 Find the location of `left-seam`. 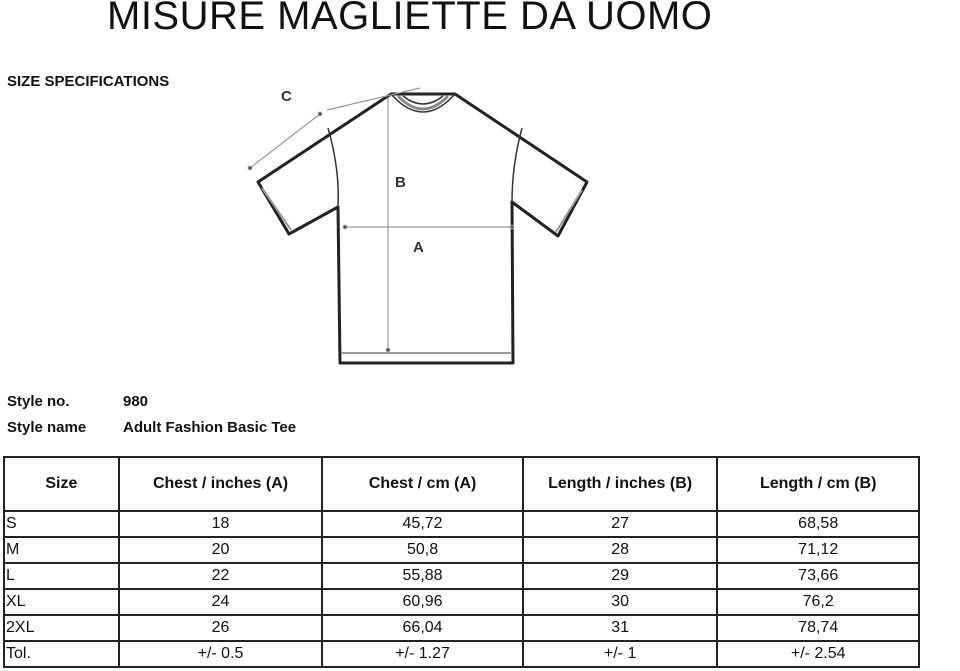

left-seam is located at coordinates (333, 167).